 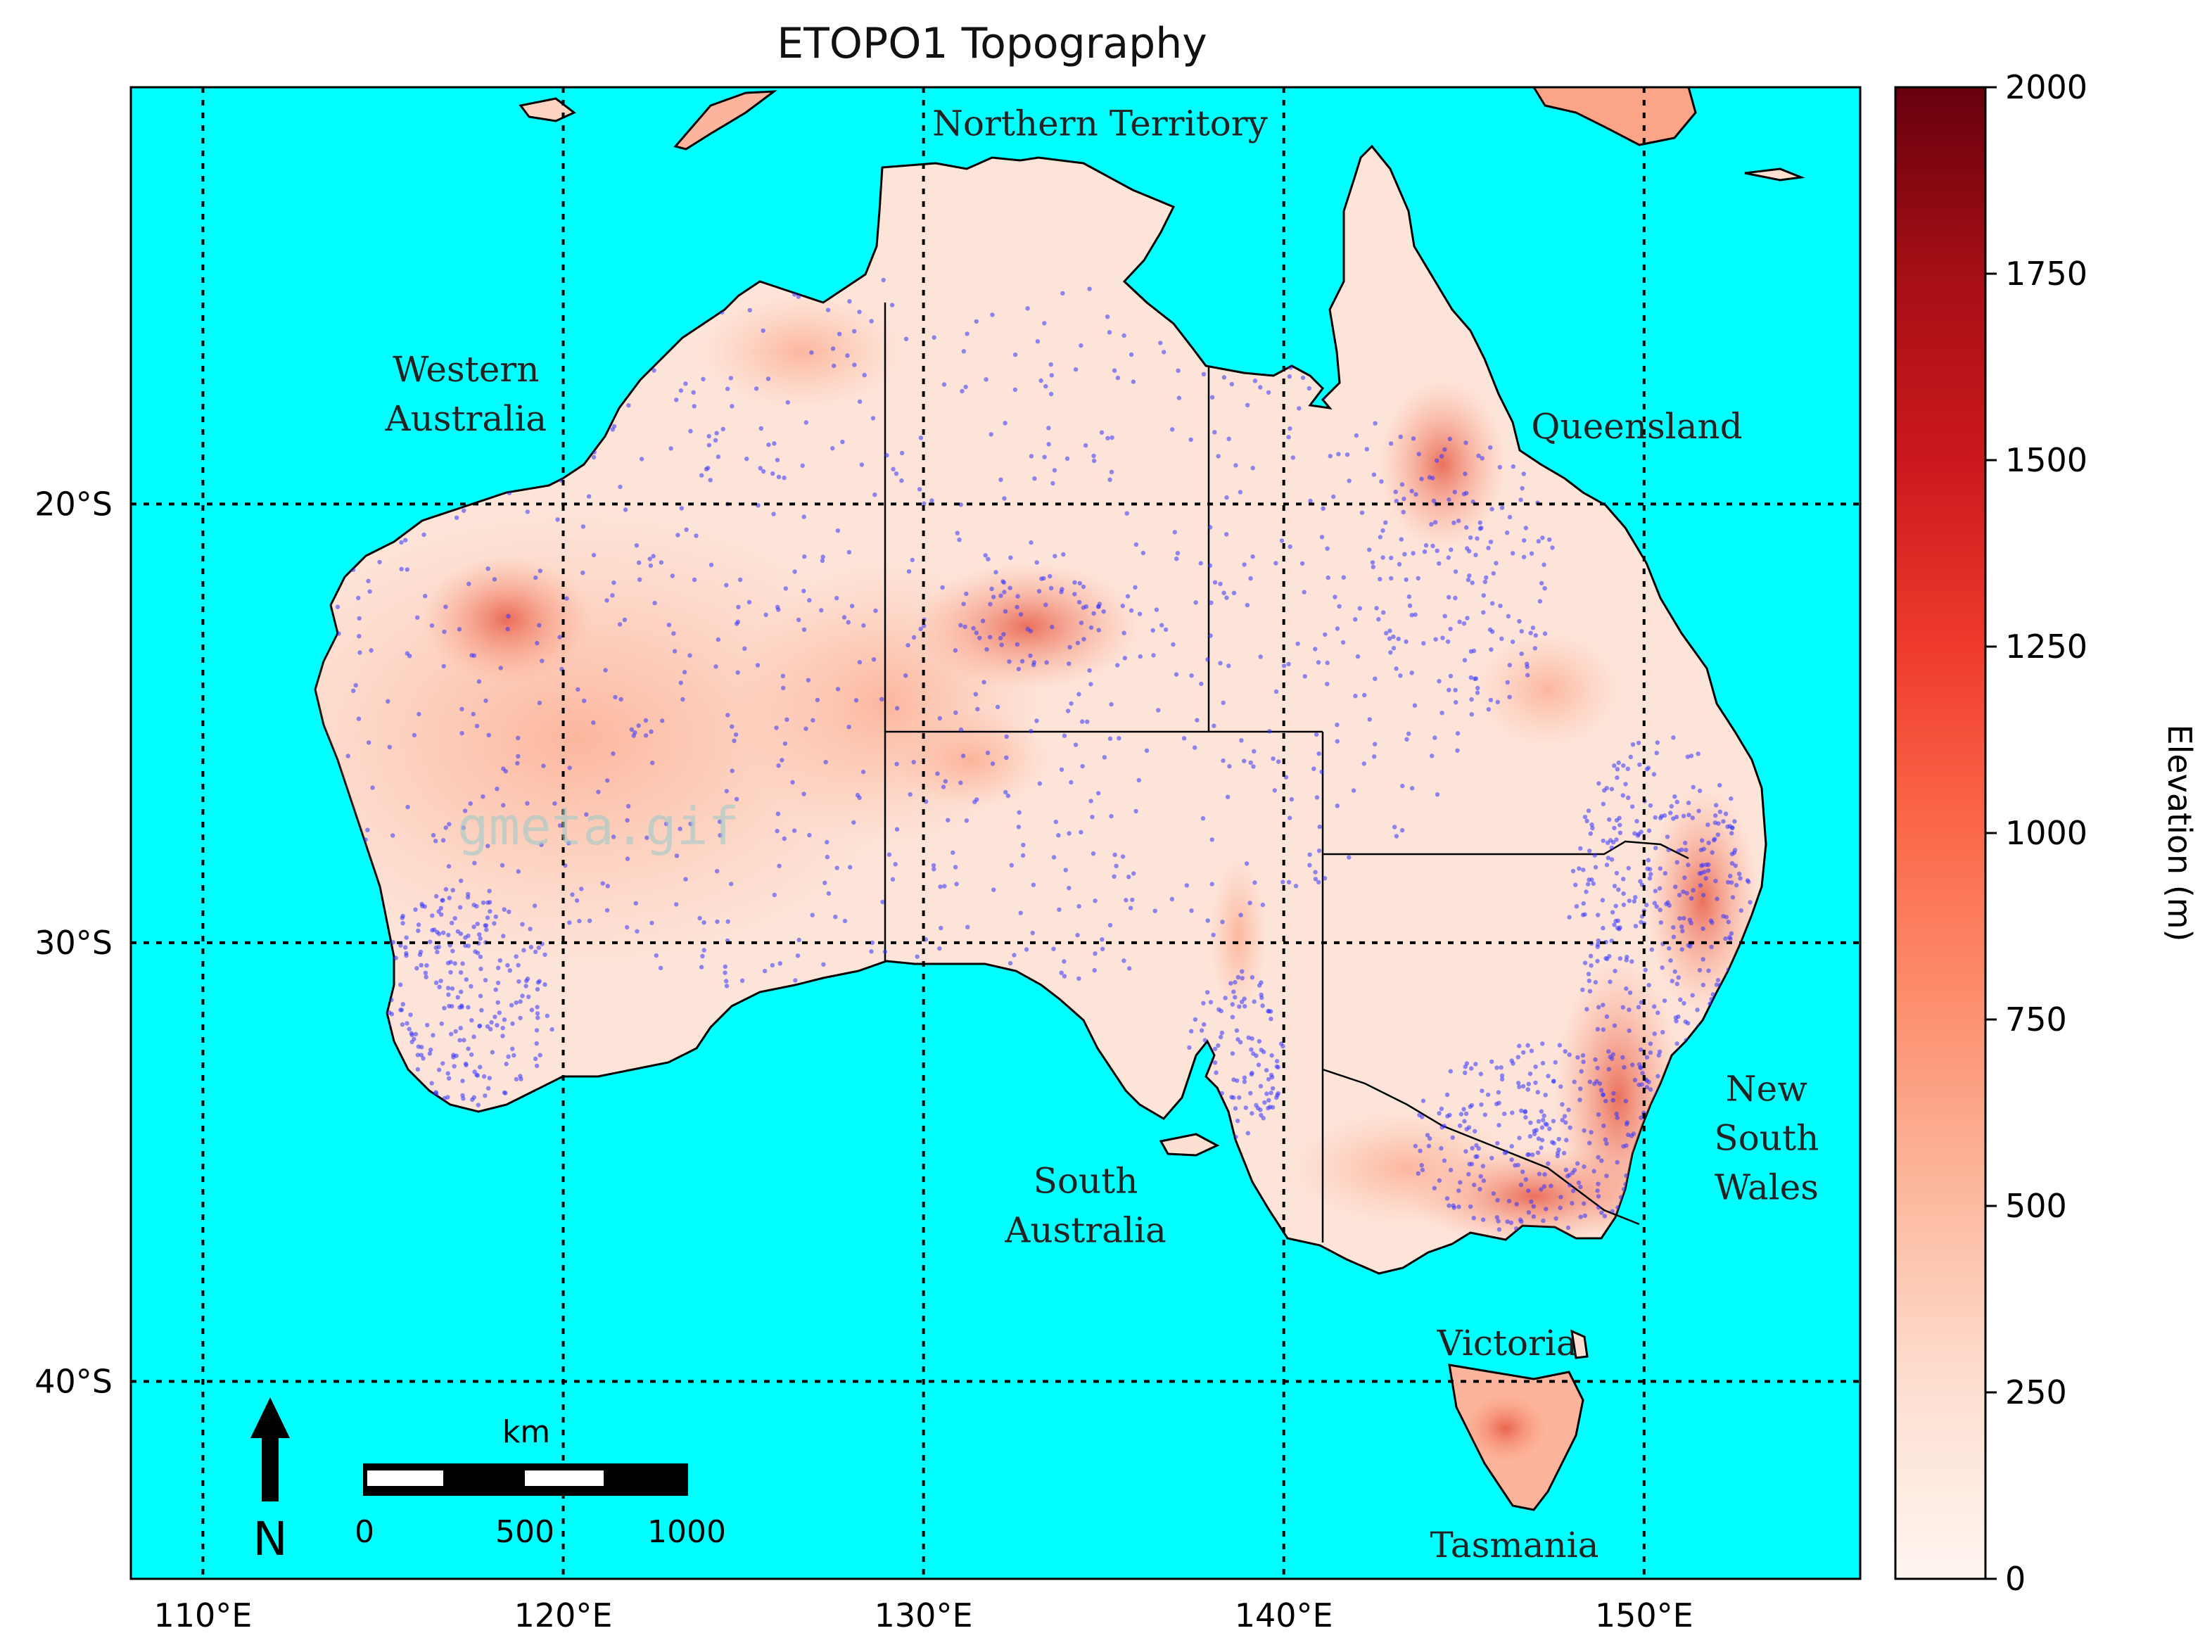 I want to click on colorbar-tick-label: 2000, so click(x=2046, y=87).